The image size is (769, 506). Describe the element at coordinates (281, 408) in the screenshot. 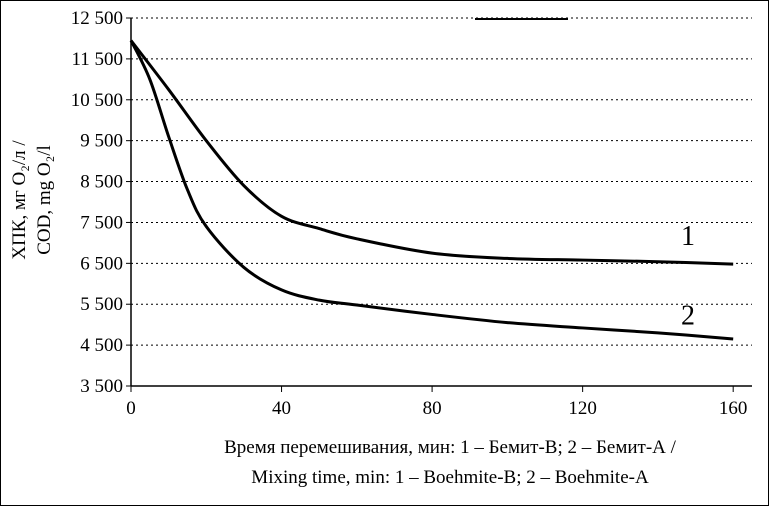

I see `x-tick-label-40: 40` at that location.